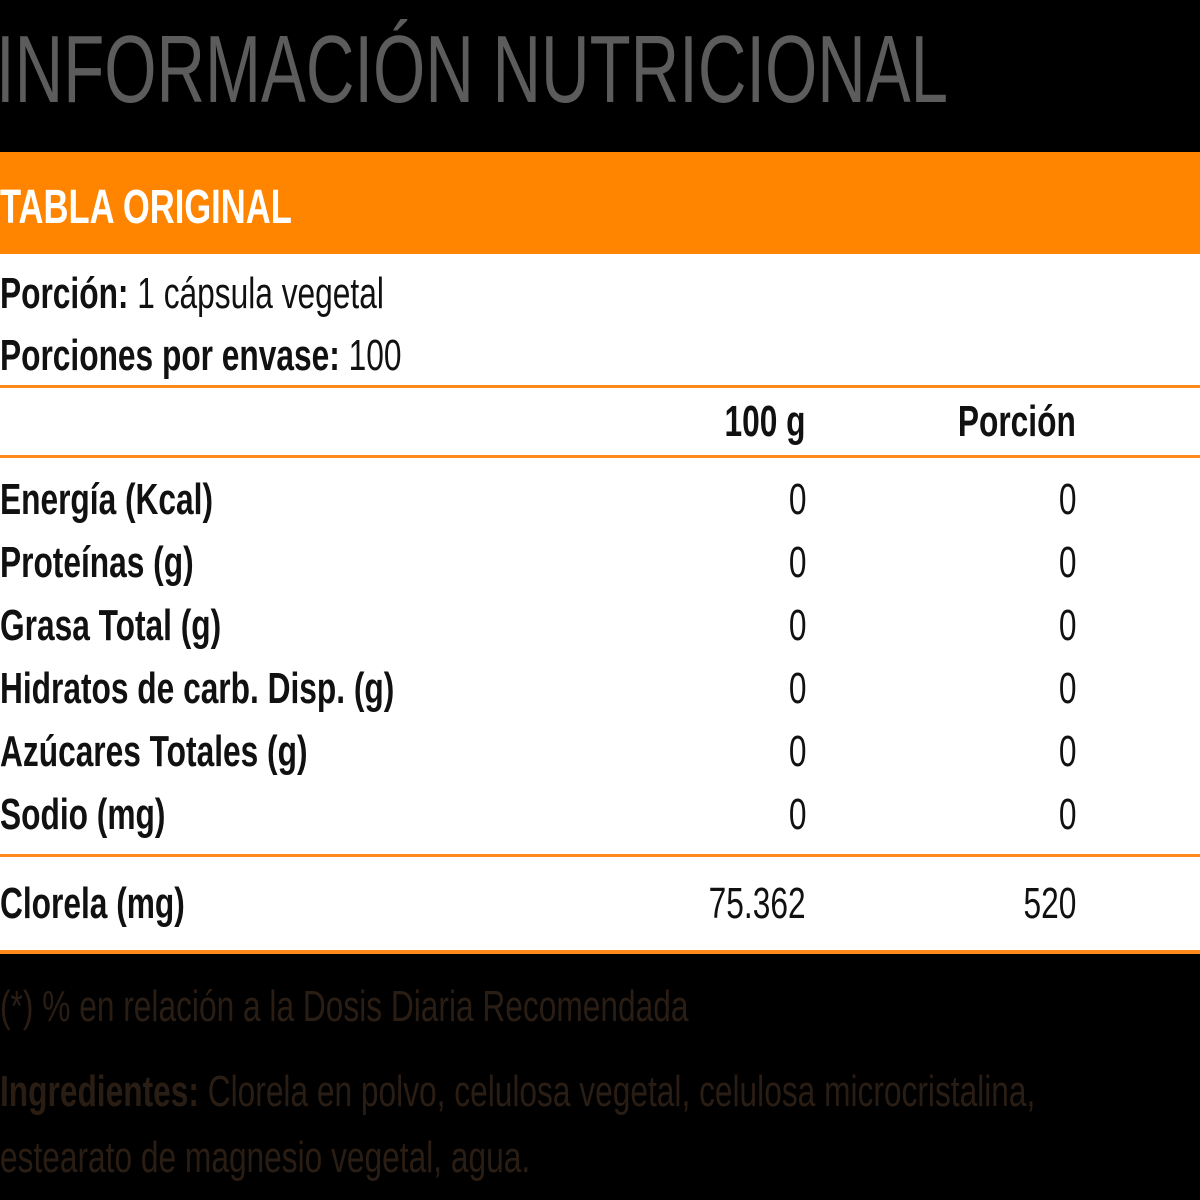 This screenshot has width=1200, height=1200. Describe the element at coordinates (765, 421) in the screenshot. I see `column-header-100g: 100 g` at that location.